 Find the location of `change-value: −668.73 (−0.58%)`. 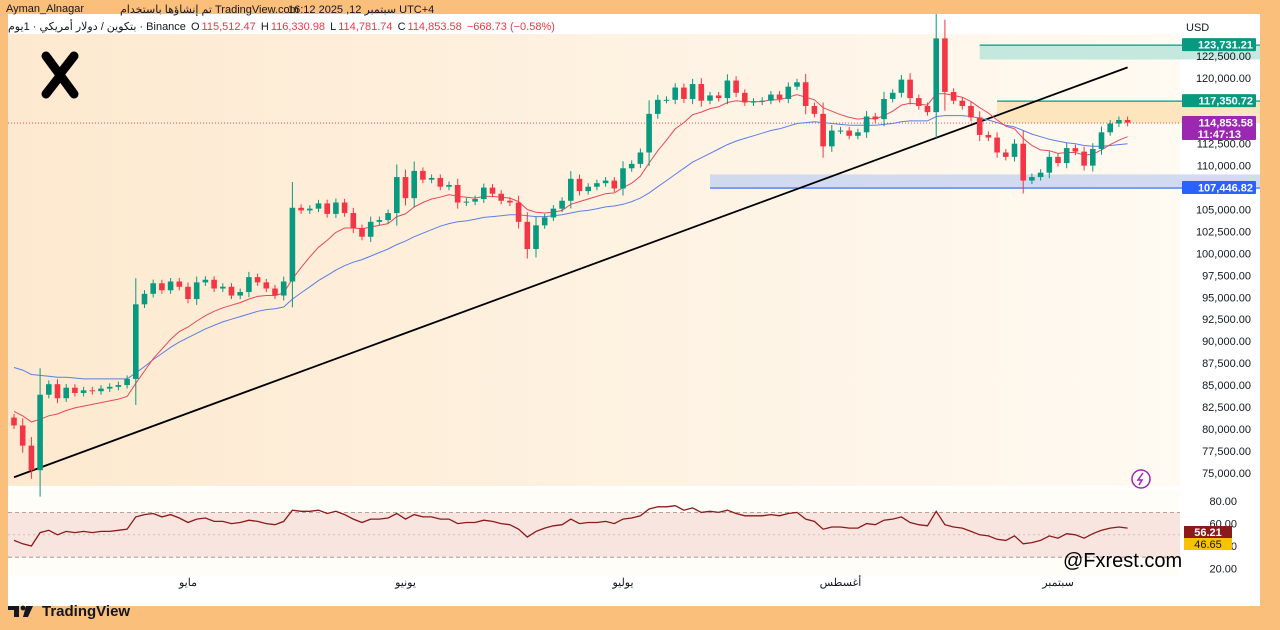

change-value: −668.73 (−0.58%) is located at coordinates (510, 27).